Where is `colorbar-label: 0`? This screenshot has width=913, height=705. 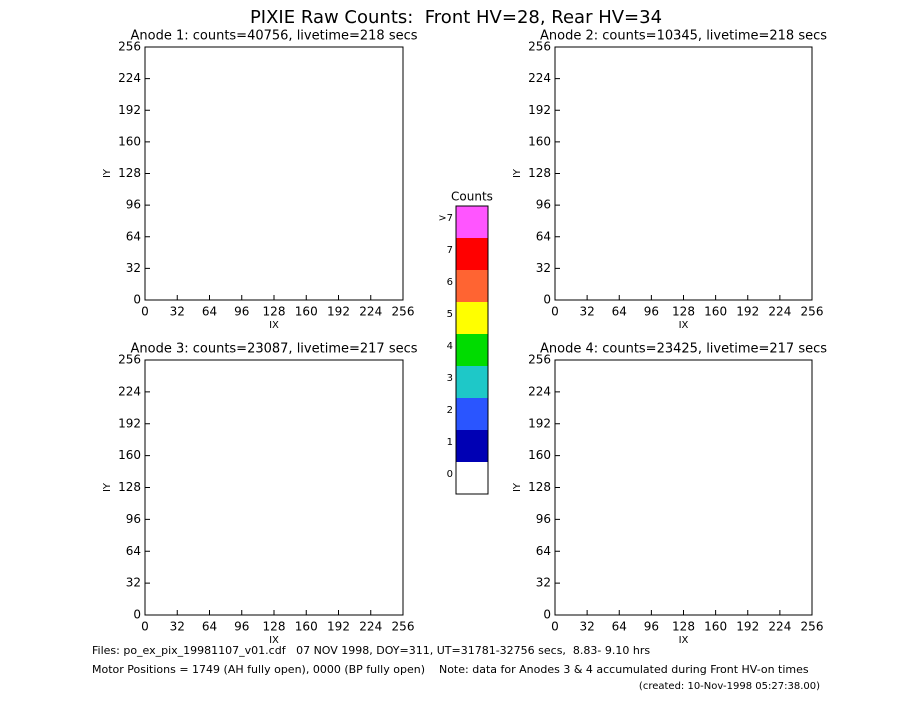
colorbar-label: 0 is located at coordinates (450, 474).